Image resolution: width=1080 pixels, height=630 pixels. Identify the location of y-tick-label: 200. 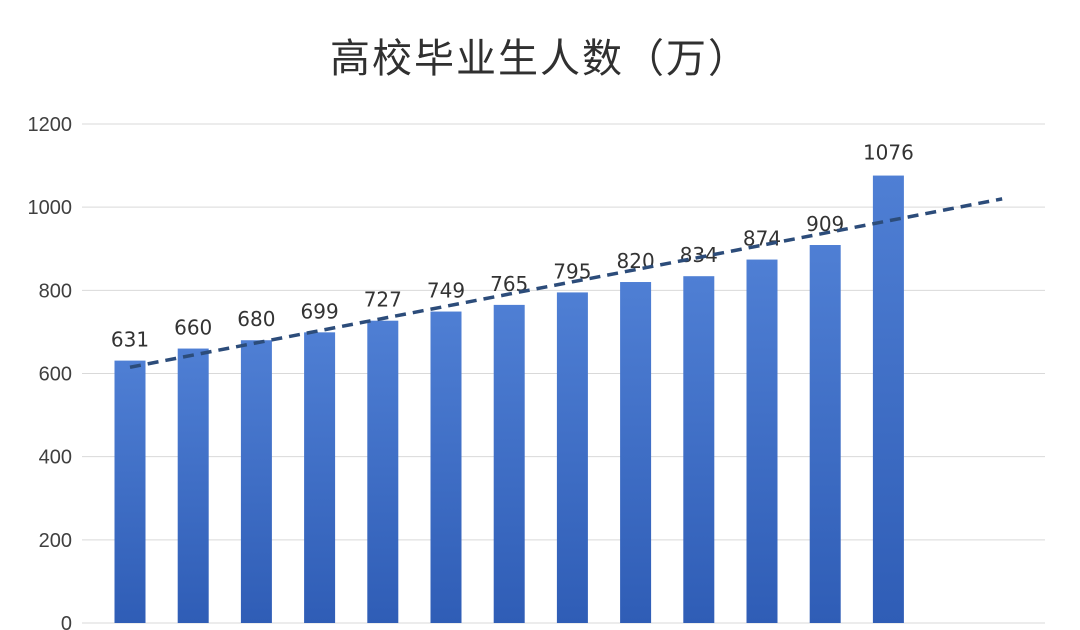
(55, 541).